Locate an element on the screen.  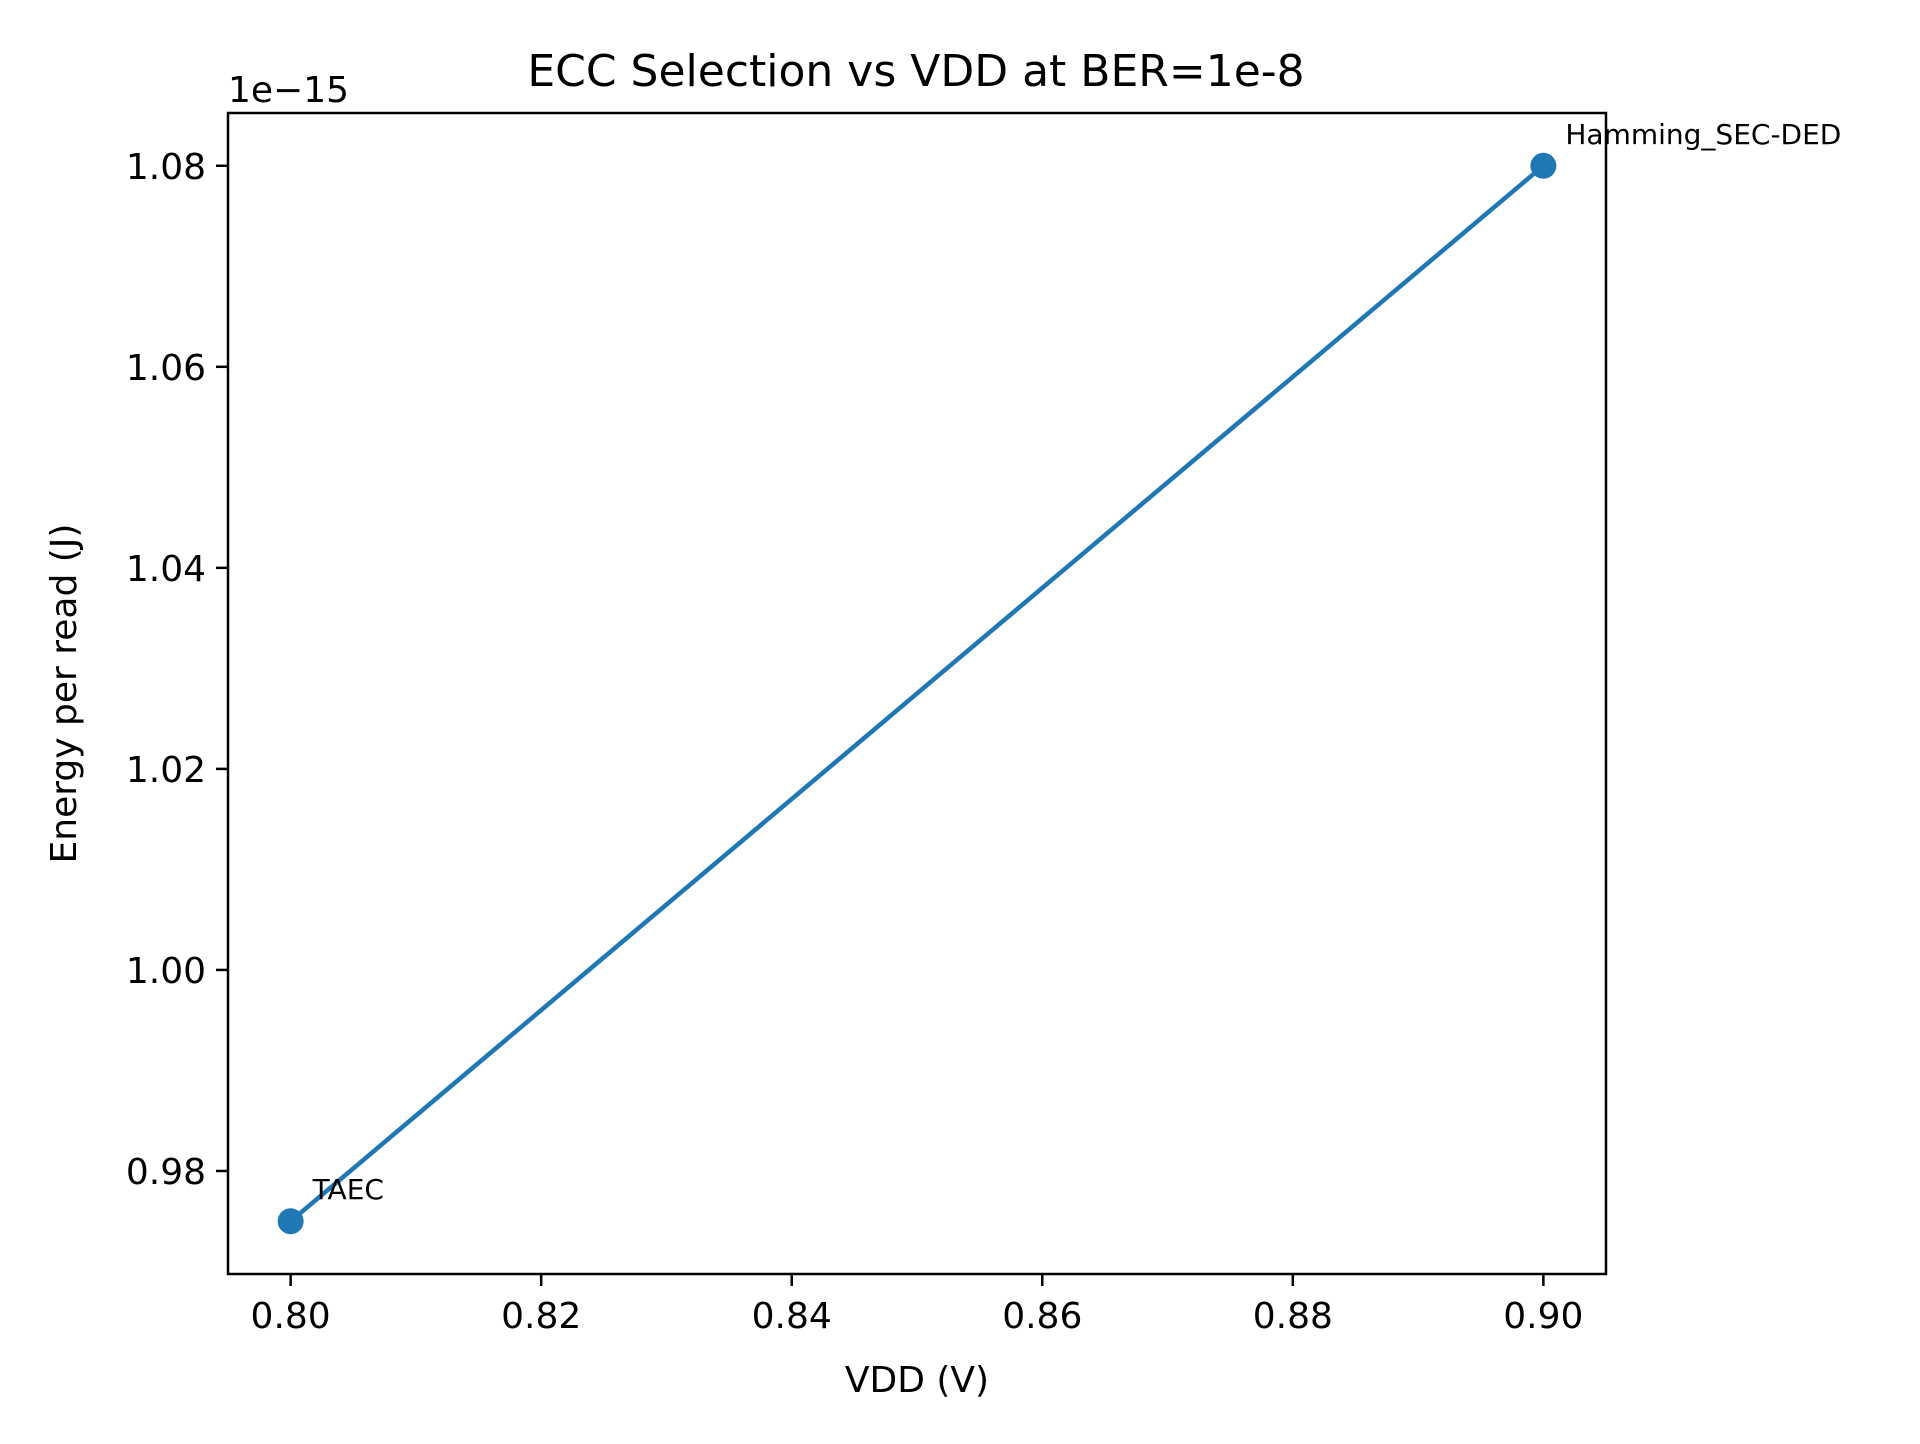
data-point-label: TAEC is located at coordinates (348, 1189).